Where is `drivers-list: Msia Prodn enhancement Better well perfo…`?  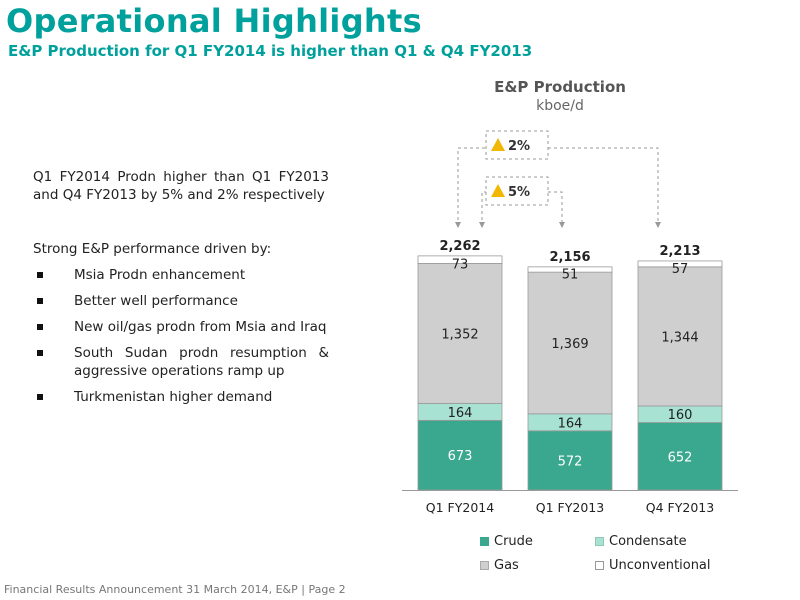
drivers-list: Msia Prodn enhancement Better well perfo… is located at coordinates (181, 340).